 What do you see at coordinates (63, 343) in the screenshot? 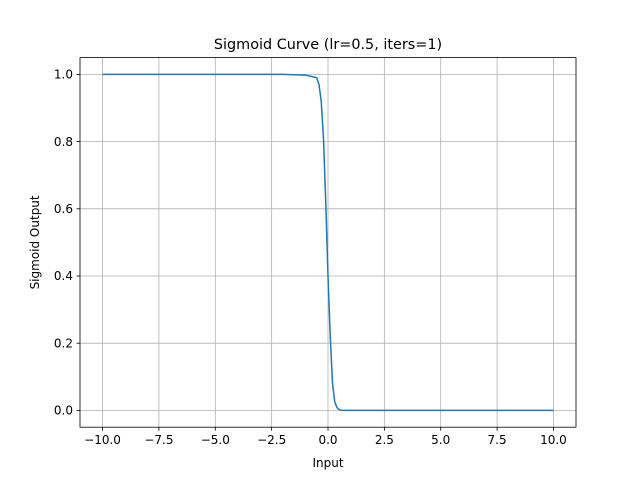
I see `y-tick-label: 0.2` at bounding box center [63, 343].